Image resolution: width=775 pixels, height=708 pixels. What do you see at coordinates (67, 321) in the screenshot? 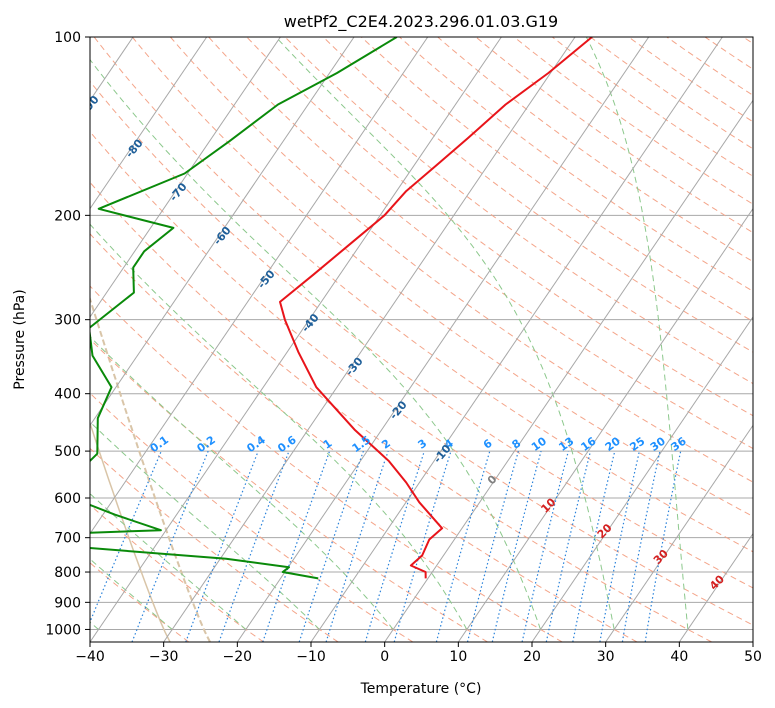
I see `y-tick-label: 300` at bounding box center [67, 321].